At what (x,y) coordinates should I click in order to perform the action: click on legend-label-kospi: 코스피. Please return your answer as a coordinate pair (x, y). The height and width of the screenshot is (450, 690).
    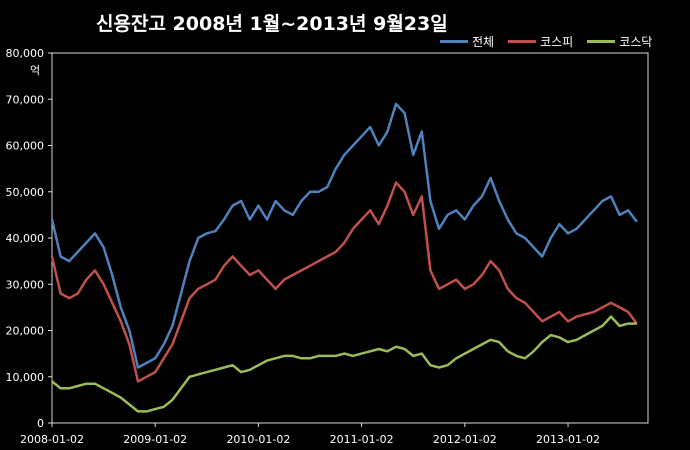
    Looking at the image, I should click on (557, 41).